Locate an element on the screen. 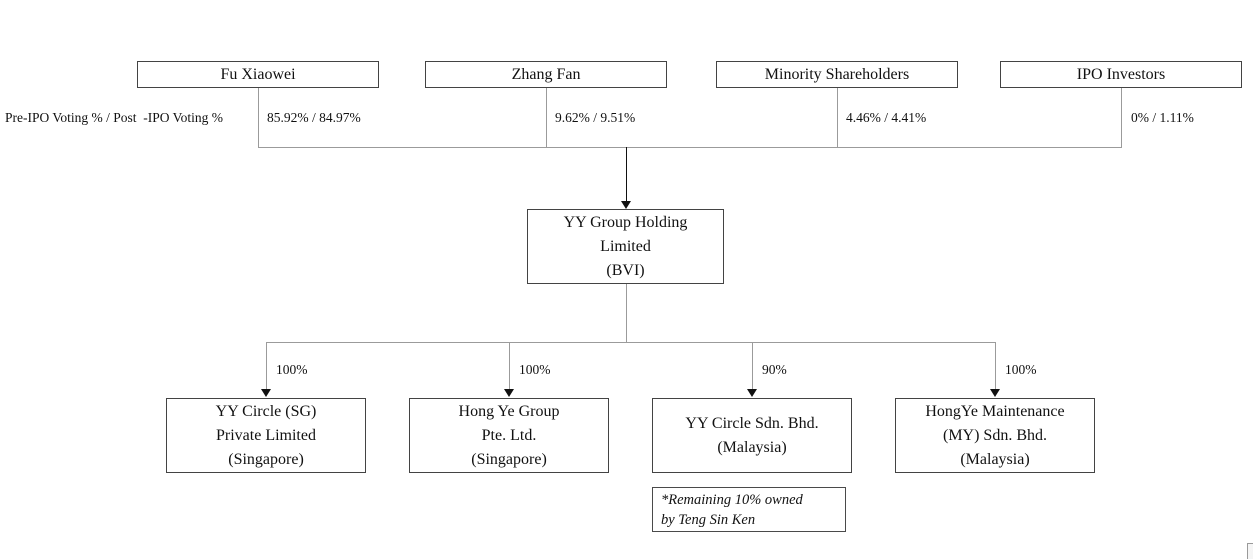  shareholder-box-fu-xiaowei: Fu Xiaowei is located at coordinates (258, 74).